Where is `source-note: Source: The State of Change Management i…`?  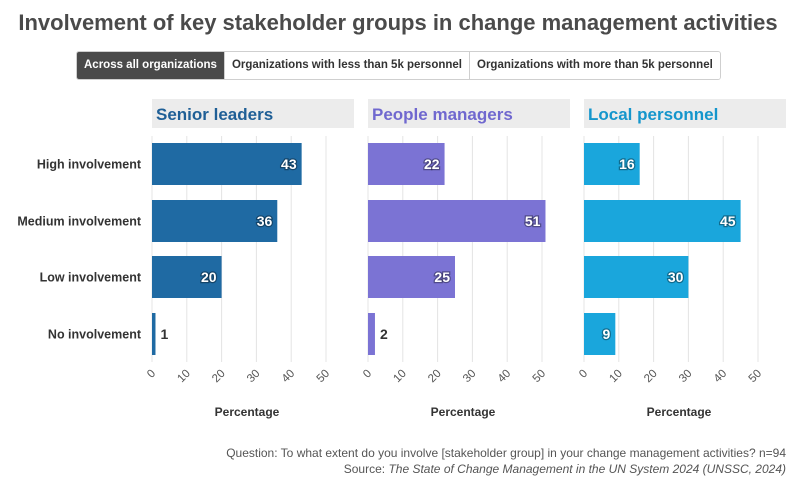 source-note: Source: The State of Change Management i… is located at coordinates (565, 469).